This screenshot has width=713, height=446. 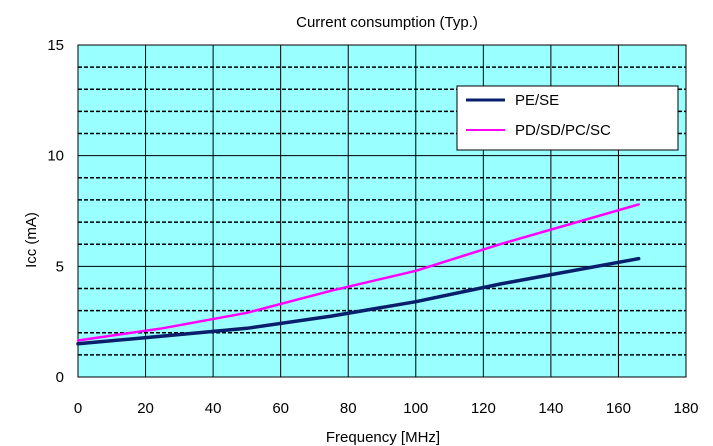 I want to click on chart-title: Current consumption (Typ.), so click(x=387, y=22).